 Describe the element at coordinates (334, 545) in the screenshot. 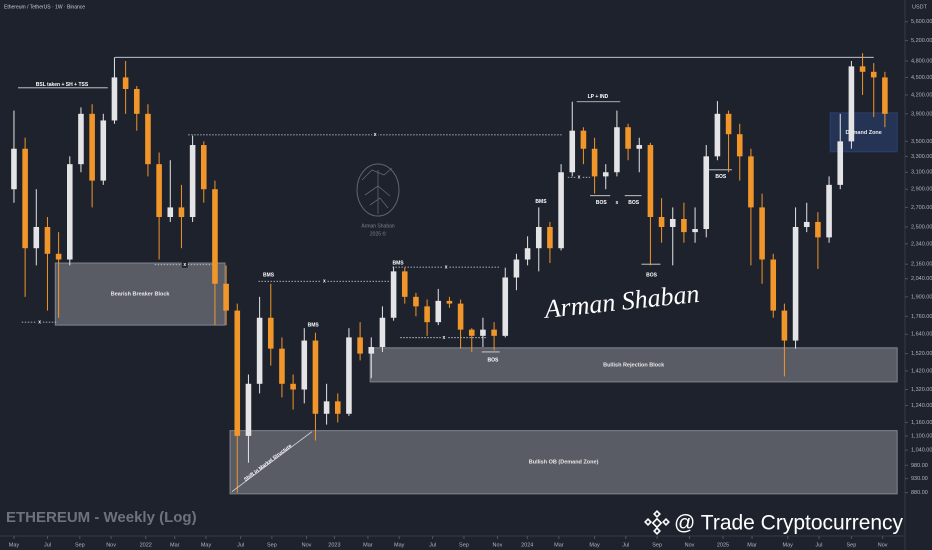

I see `x-tick-label: 2023` at that location.